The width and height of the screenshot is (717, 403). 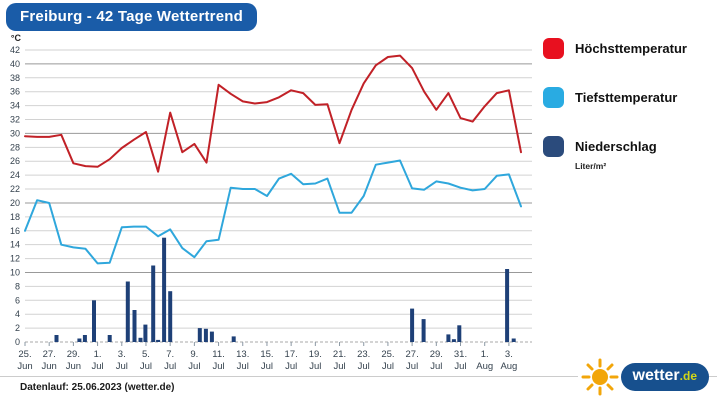 I want to click on x-axis-label-day: 3., so click(x=122, y=354).